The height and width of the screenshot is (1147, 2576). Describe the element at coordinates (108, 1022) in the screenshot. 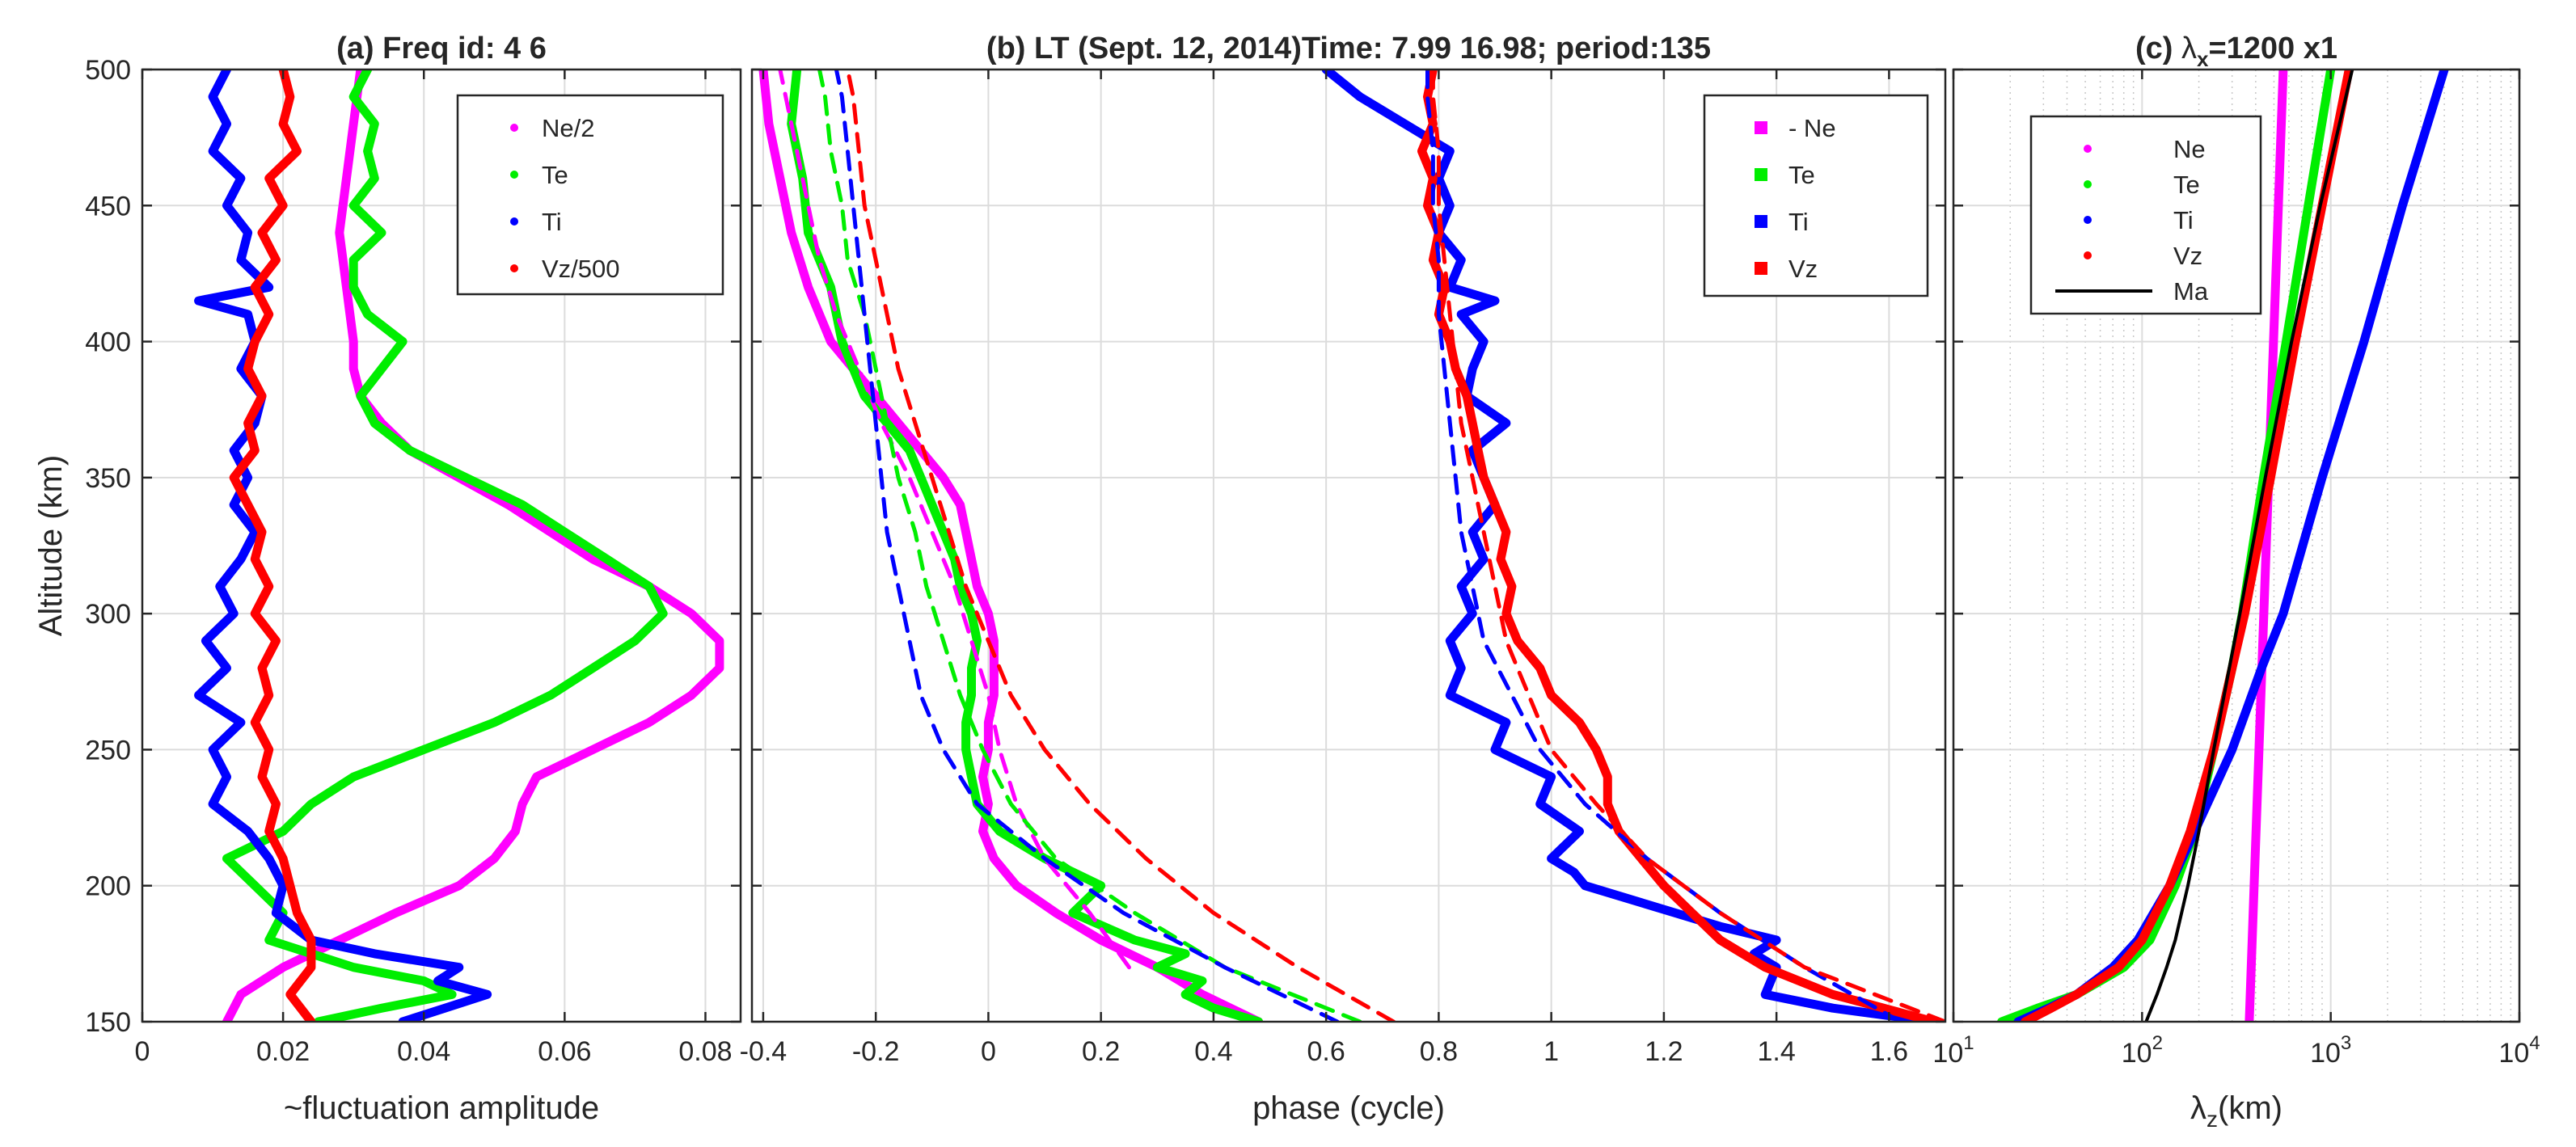

I see `ytick-label: 150` at that location.